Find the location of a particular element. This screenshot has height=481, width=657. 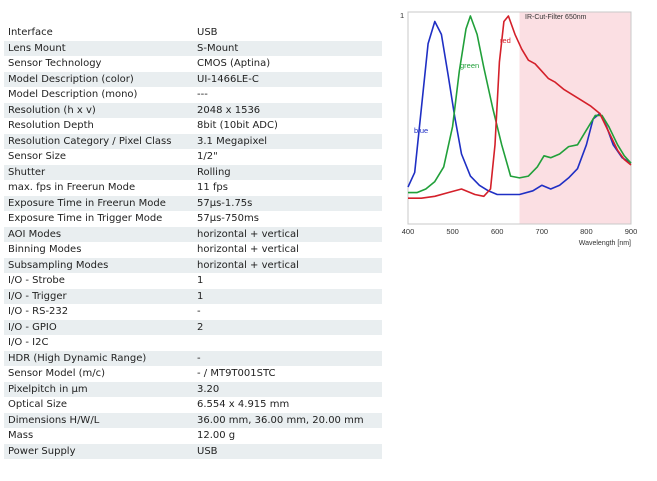

spec-label: Exposure Time in Trigger Mode is located at coordinates (85, 218).